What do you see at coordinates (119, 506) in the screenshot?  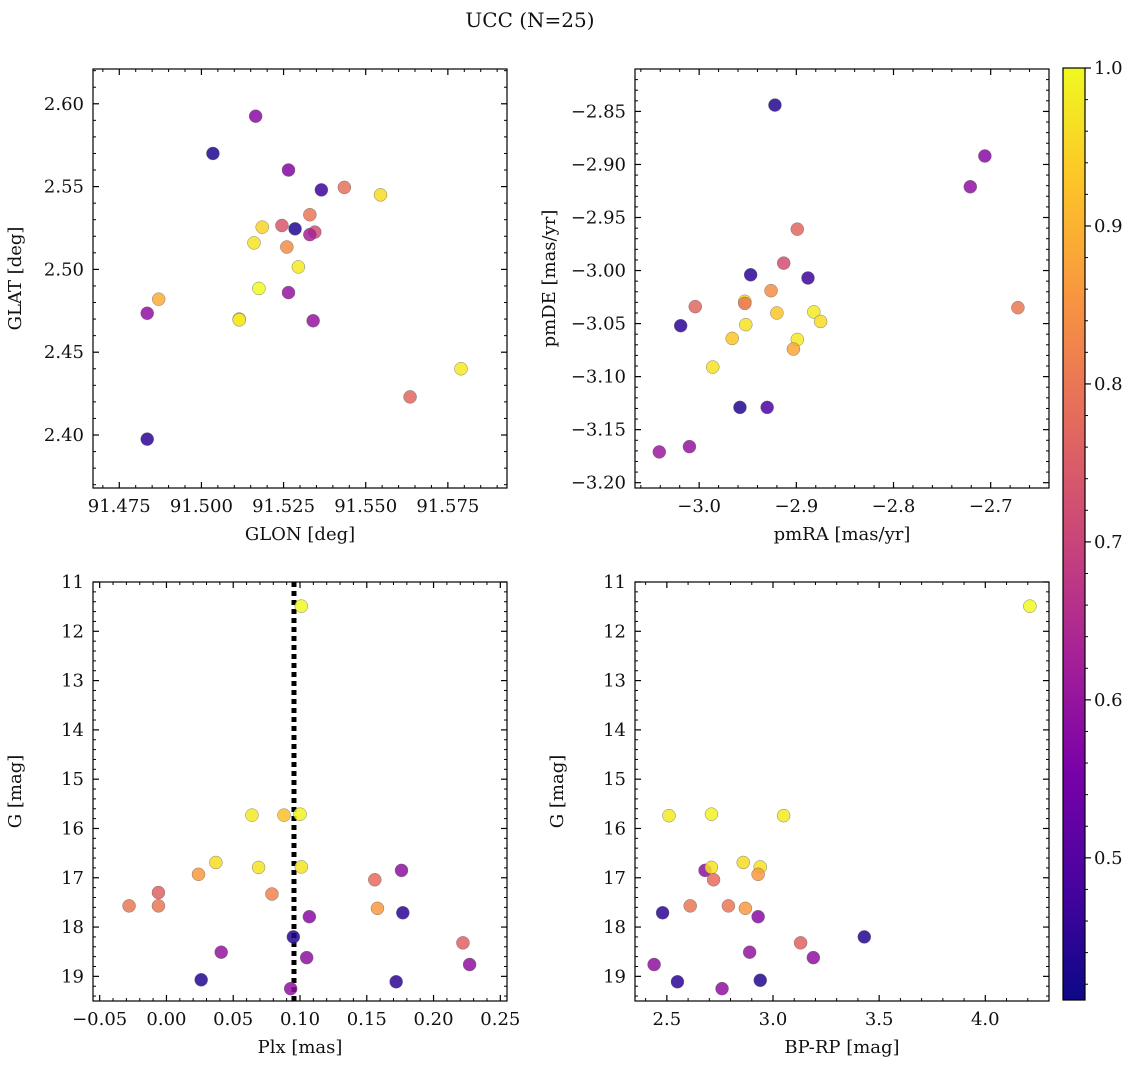 I see `x-tick-label: 91.475` at bounding box center [119, 506].